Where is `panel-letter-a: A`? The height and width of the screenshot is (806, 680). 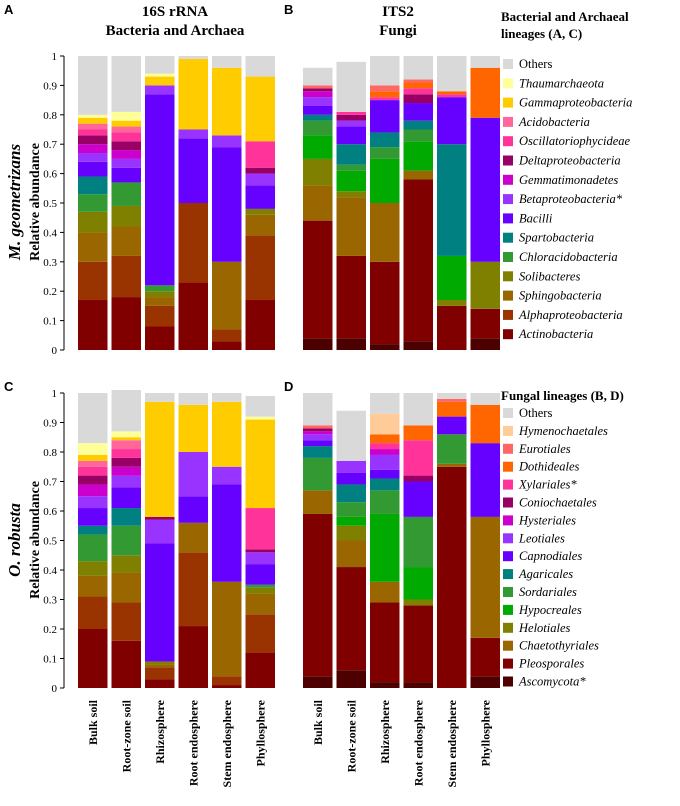
panel-letter-a: A is located at coordinates (9, 9).